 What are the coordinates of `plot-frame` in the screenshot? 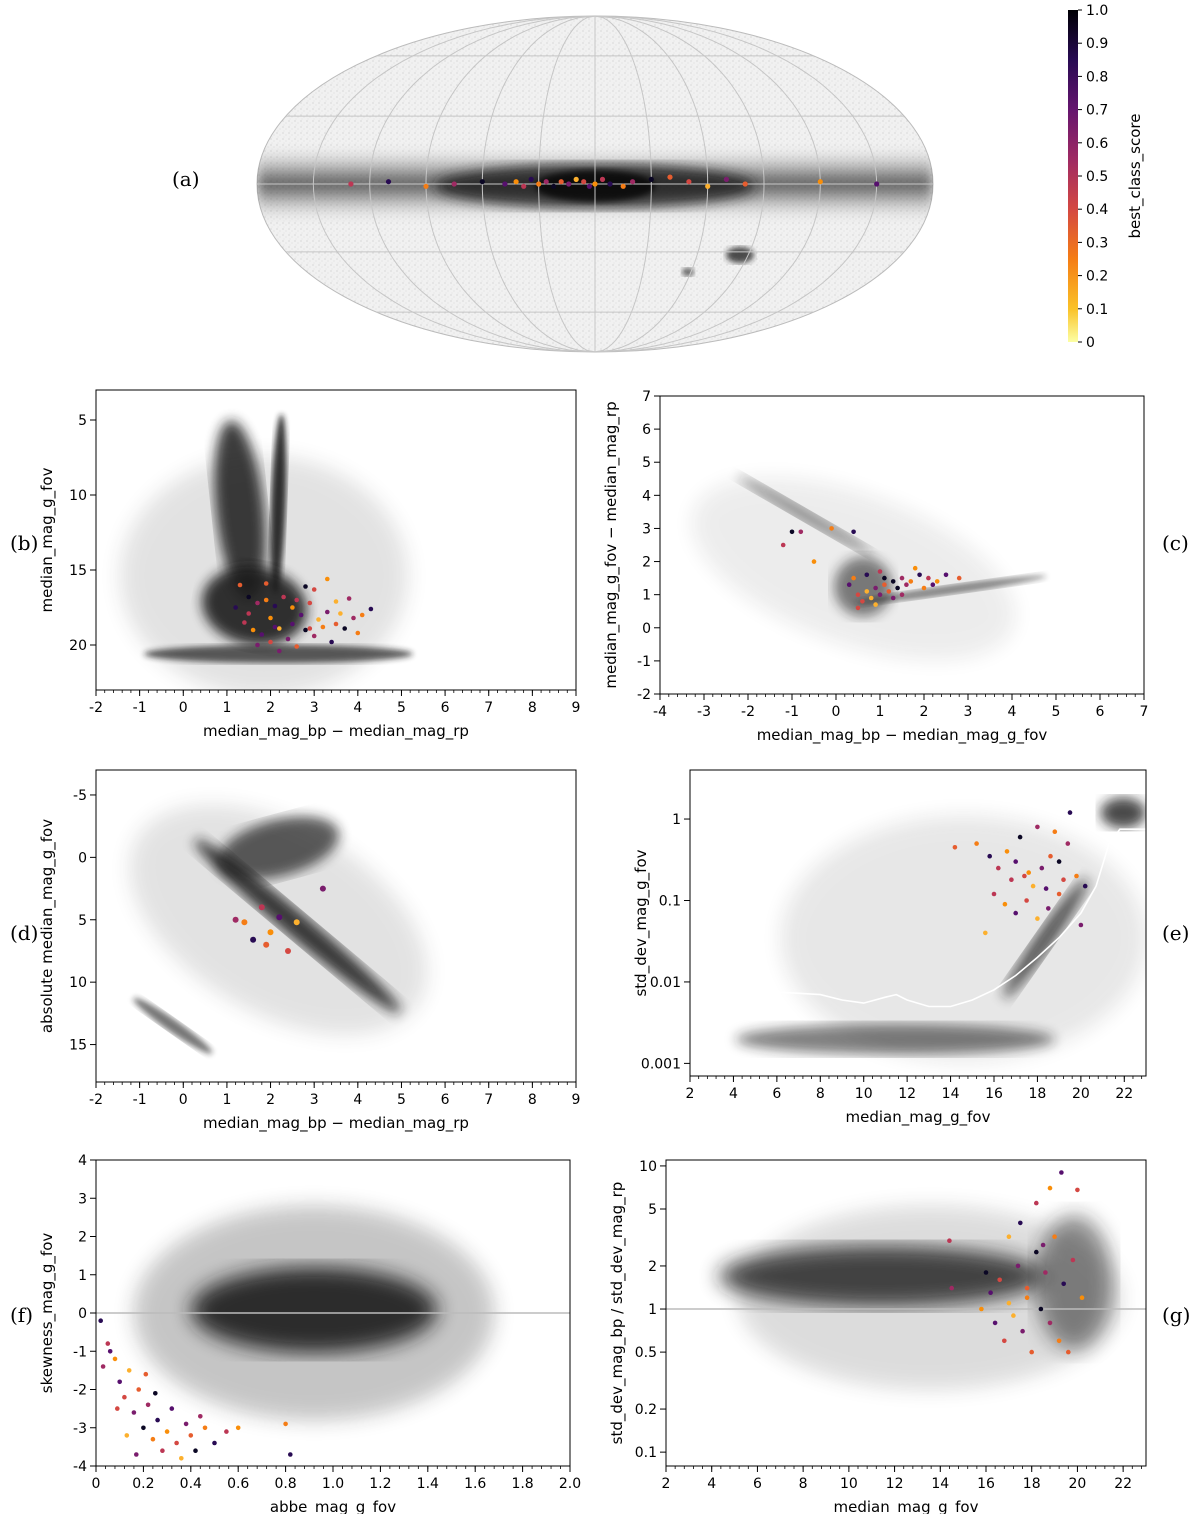 It's located at (336, 540).